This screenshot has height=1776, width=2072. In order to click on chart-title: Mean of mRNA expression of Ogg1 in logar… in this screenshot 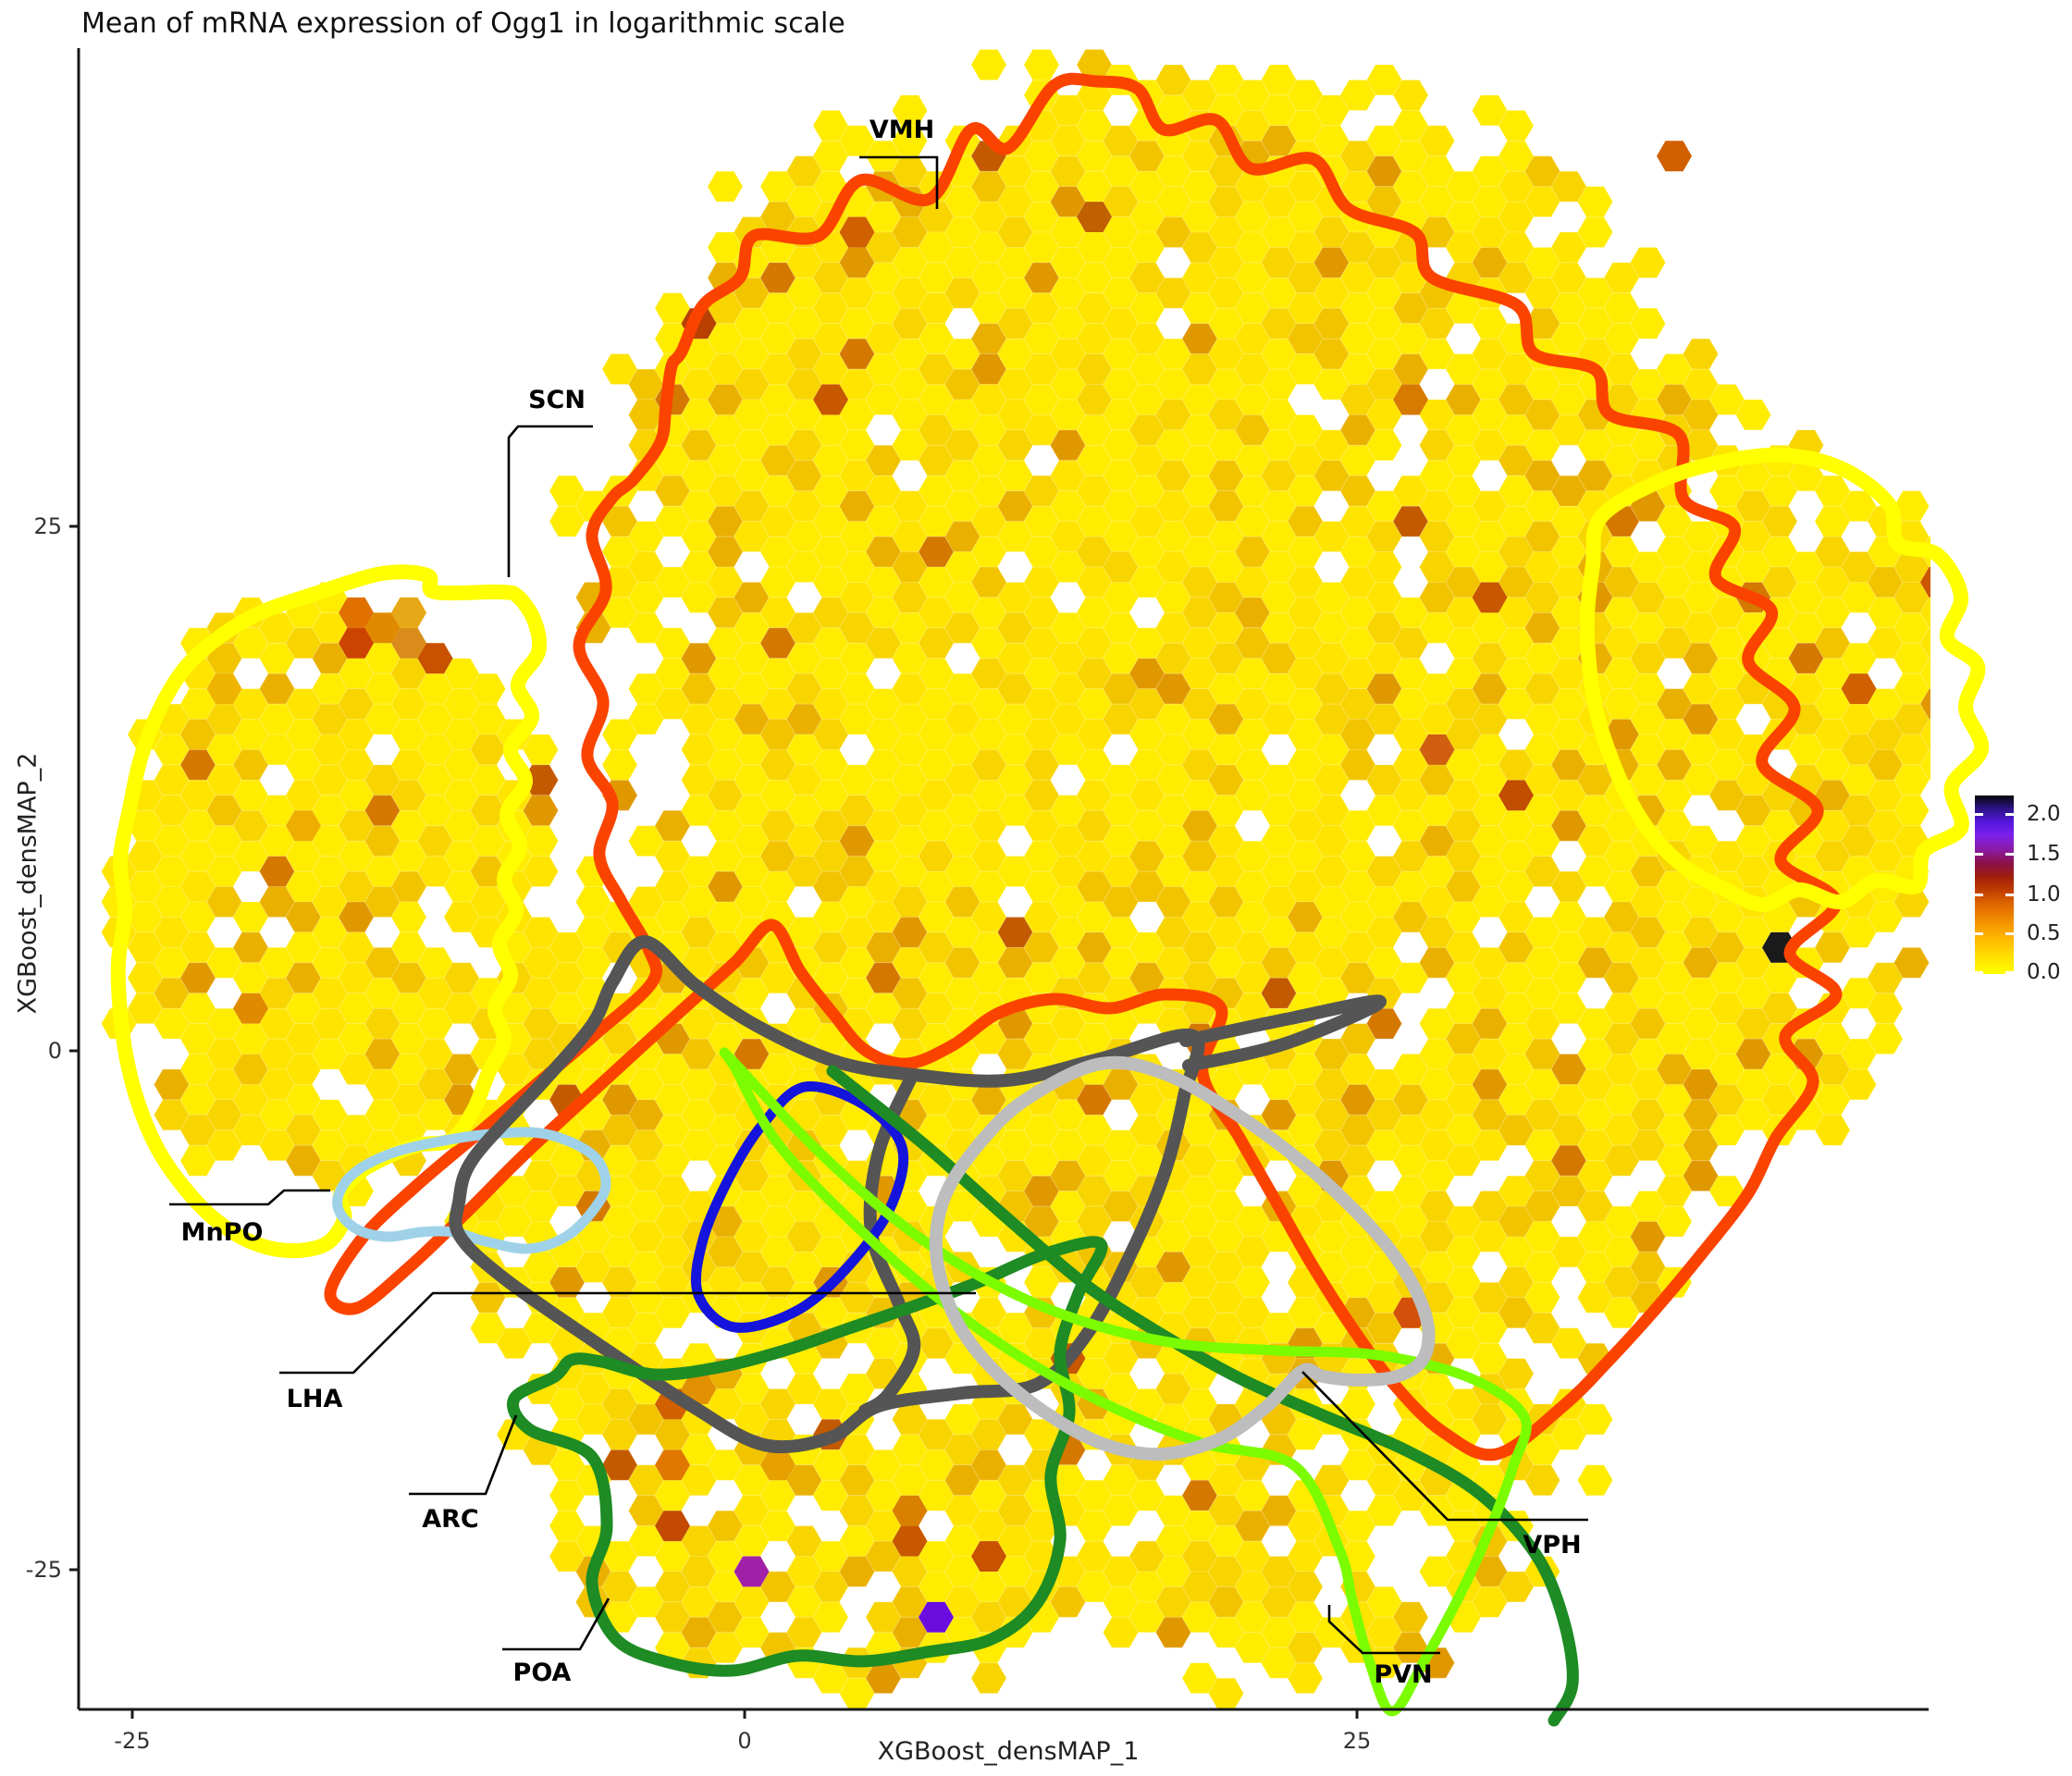, I will do `click(463, 24)`.